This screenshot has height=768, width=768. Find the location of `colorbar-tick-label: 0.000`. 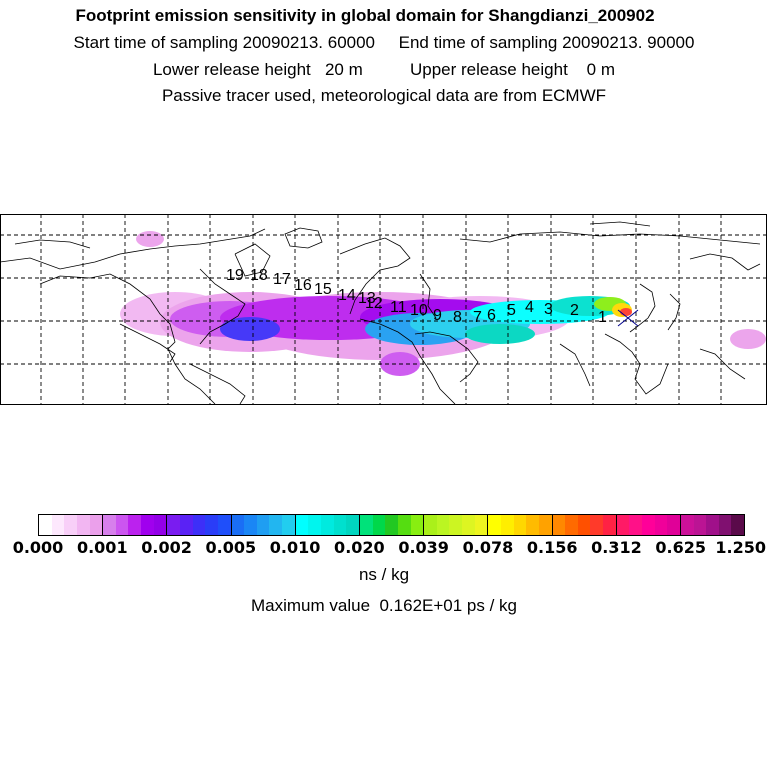

colorbar-tick-label: 0.000 is located at coordinates (38, 547).